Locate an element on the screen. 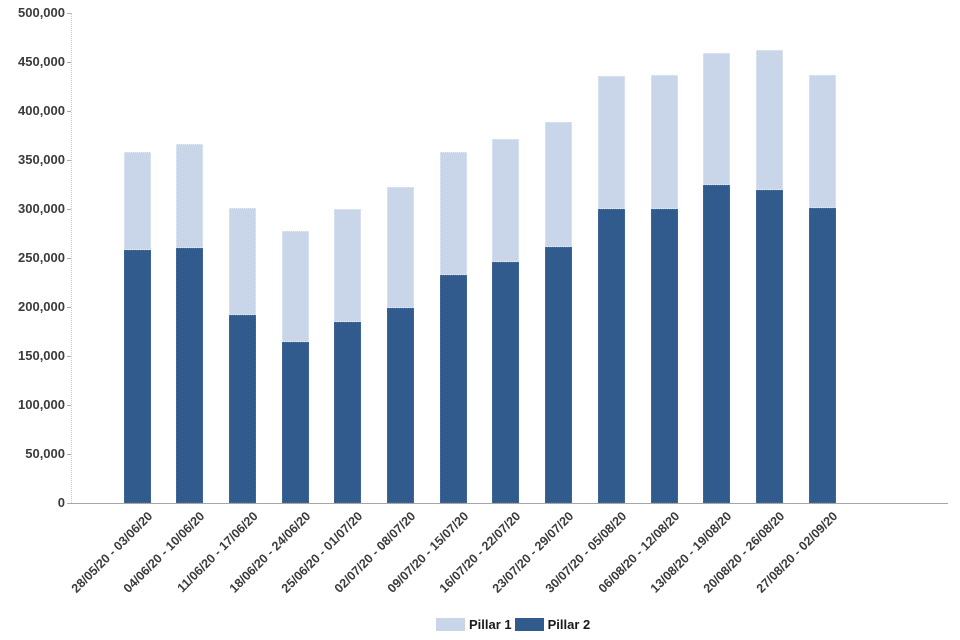 Image resolution: width=960 pixels, height=640 pixels. legend-label-pillar1: Pillar 1 is located at coordinates (490, 624).